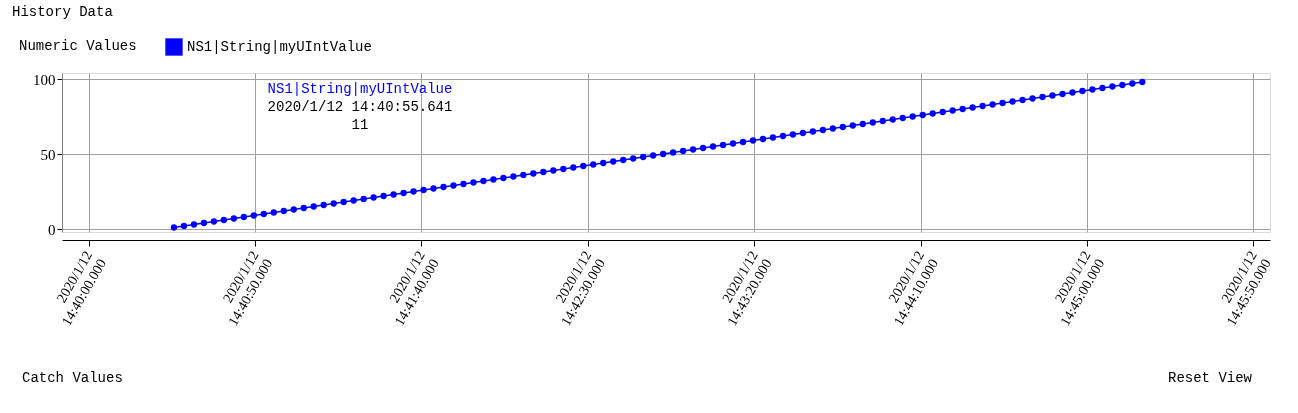 Image resolution: width=1298 pixels, height=413 pixels. Describe the element at coordinates (44, 79) in the screenshot. I see `y-tick-label: 100` at that location.